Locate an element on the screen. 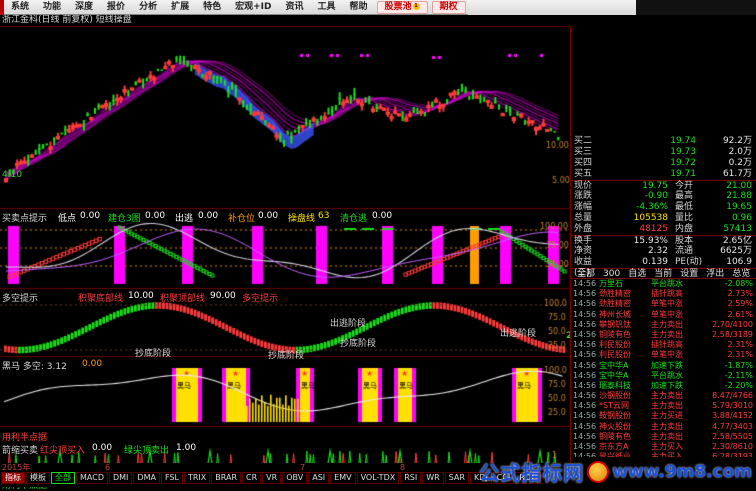  indicator-button--: 模板 is located at coordinates (38, 478).